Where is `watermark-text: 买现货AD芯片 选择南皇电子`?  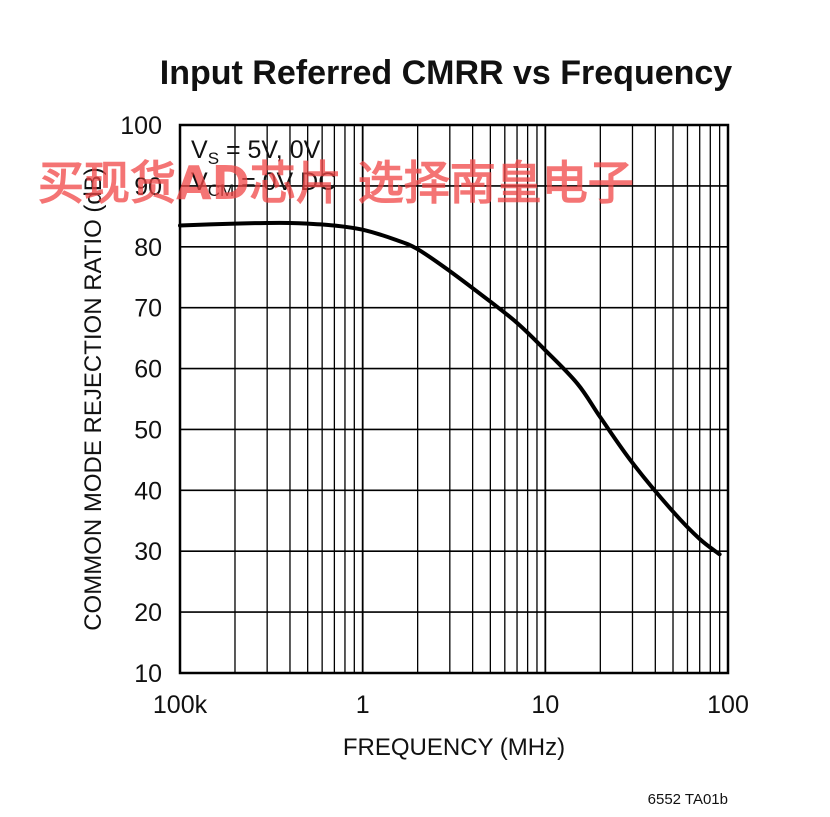 watermark-text: 买现货AD芯片 选择南皇电子 is located at coordinates (336, 183).